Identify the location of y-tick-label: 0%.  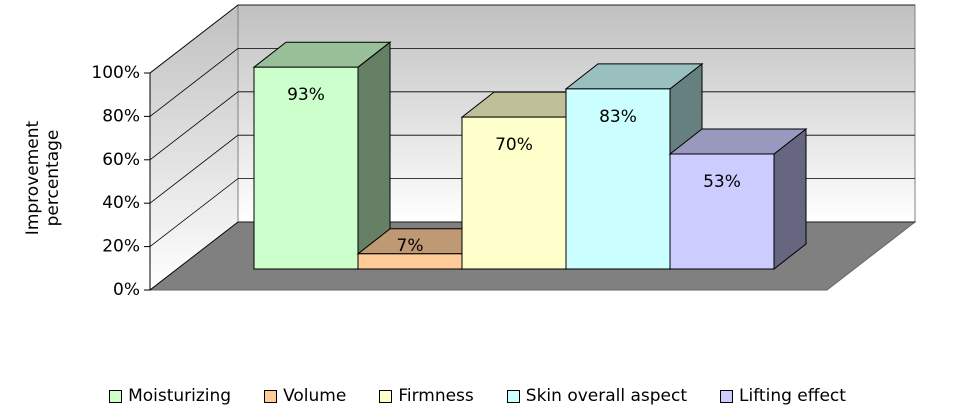
(126, 290).